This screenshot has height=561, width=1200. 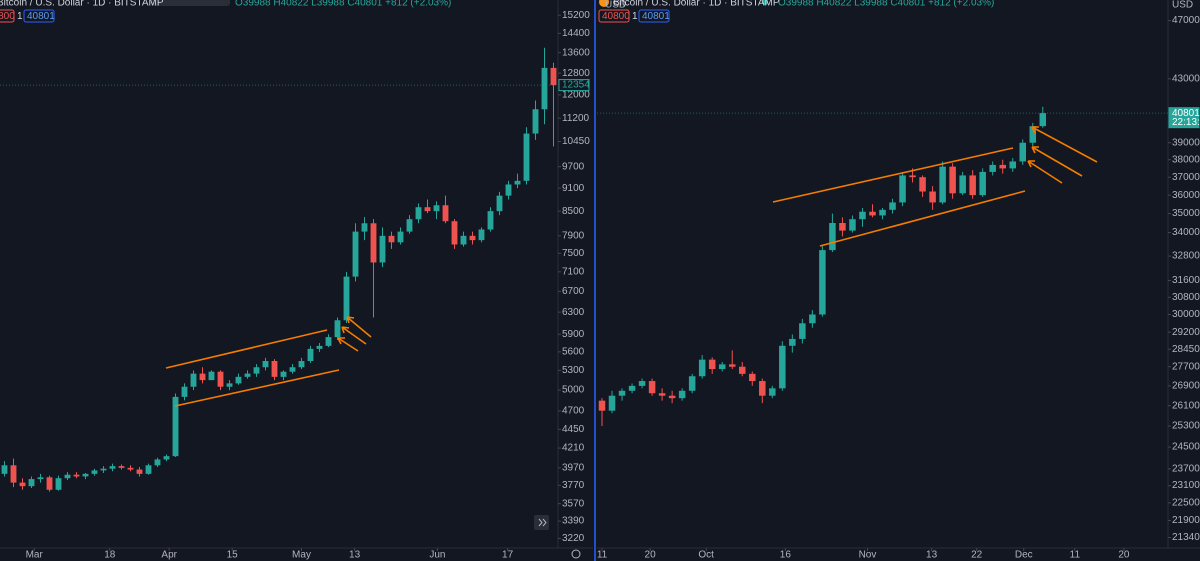 I want to click on y-tick-label: 29200, so click(x=1186, y=332).